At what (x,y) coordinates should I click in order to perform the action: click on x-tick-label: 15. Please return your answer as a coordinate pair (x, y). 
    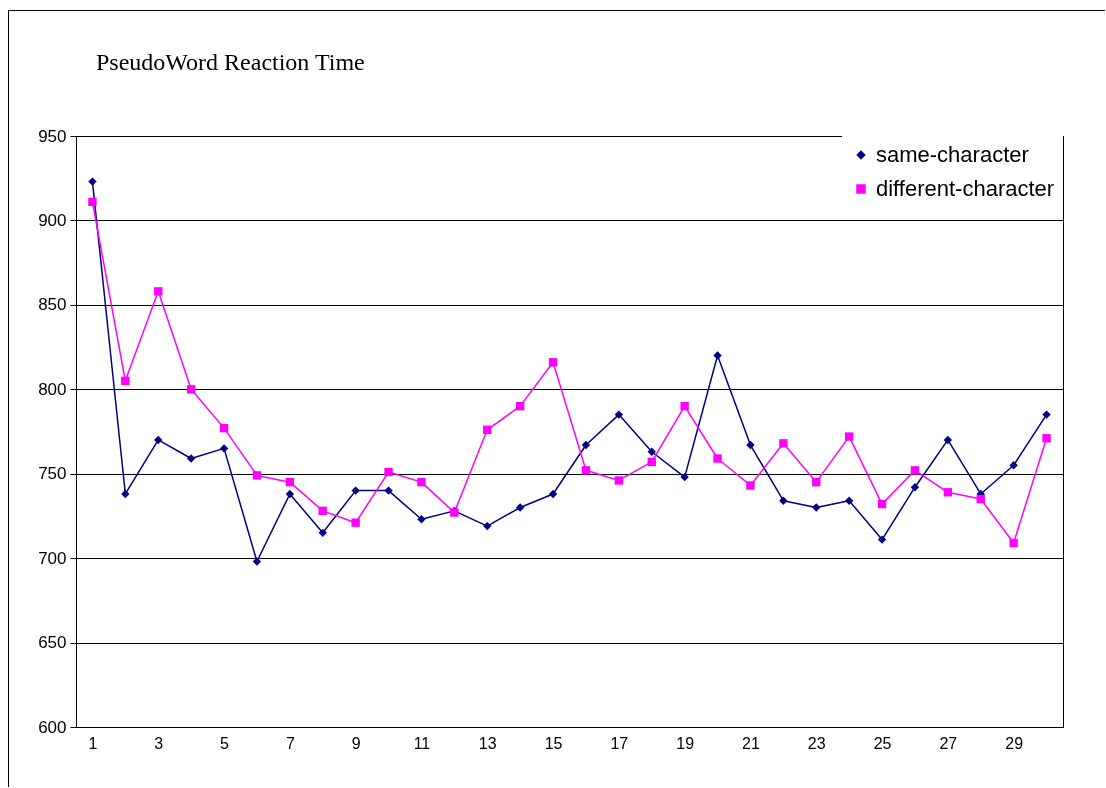
    Looking at the image, I should click on (553, 743).